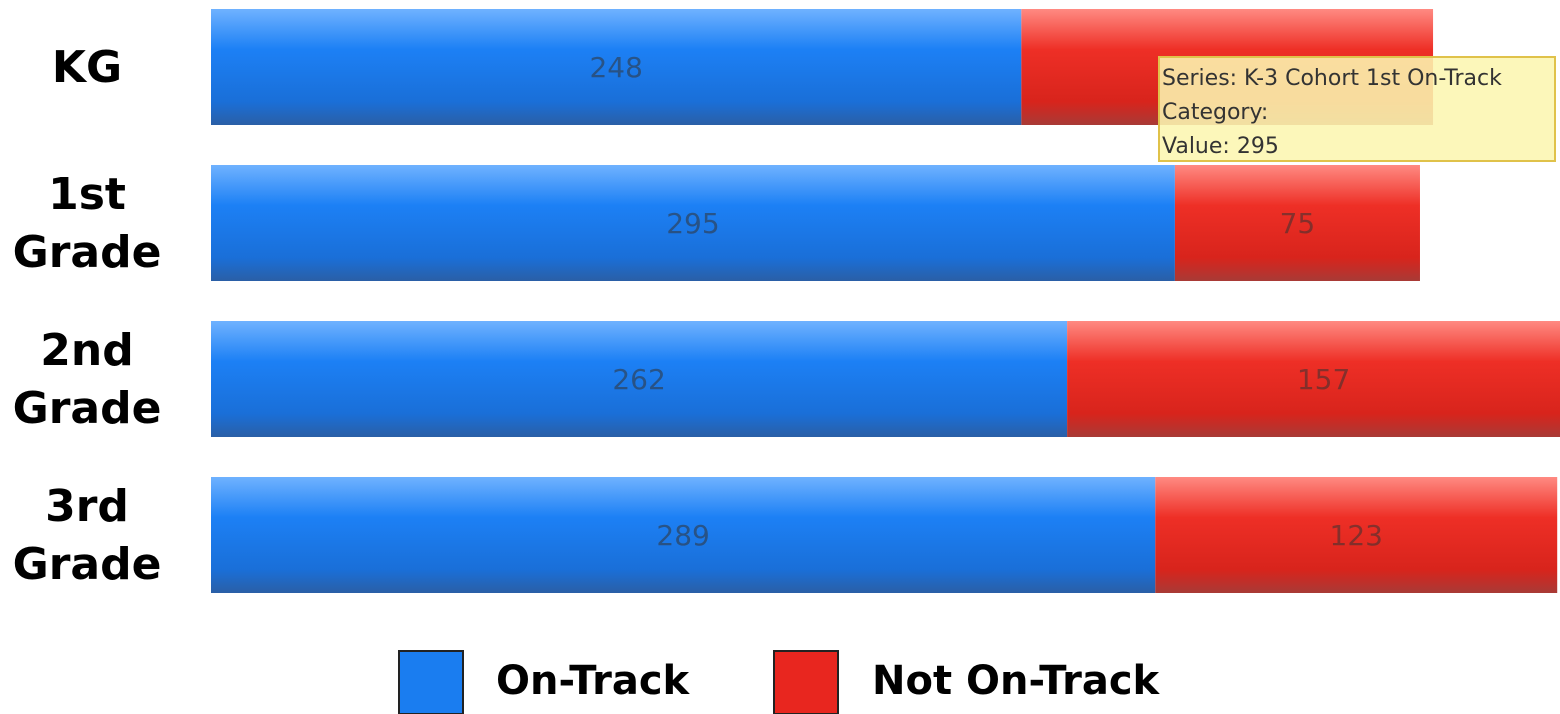  I want to click on tooltip-box, so click(1357, 109).